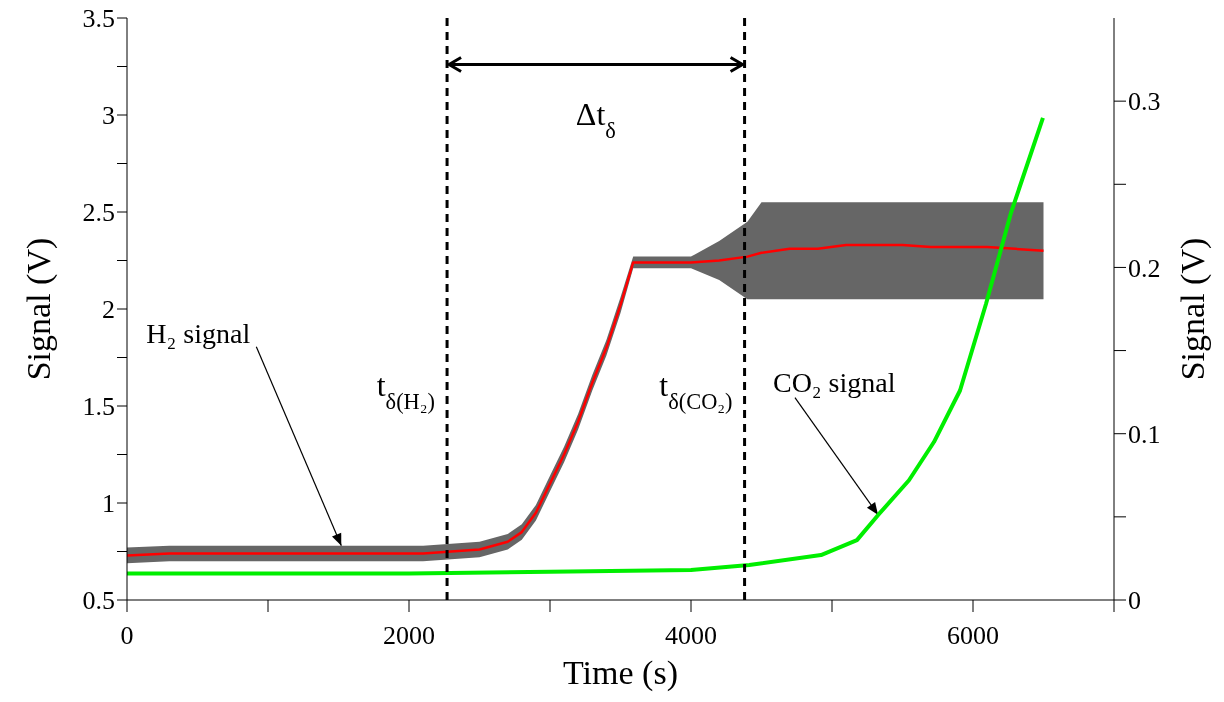 This screenshot has width=1224, height=702. What do you see at coordinates (98, 213) in the screenshot?
I see `y-tick-label: 2.5` at bounding box center [98, 213].